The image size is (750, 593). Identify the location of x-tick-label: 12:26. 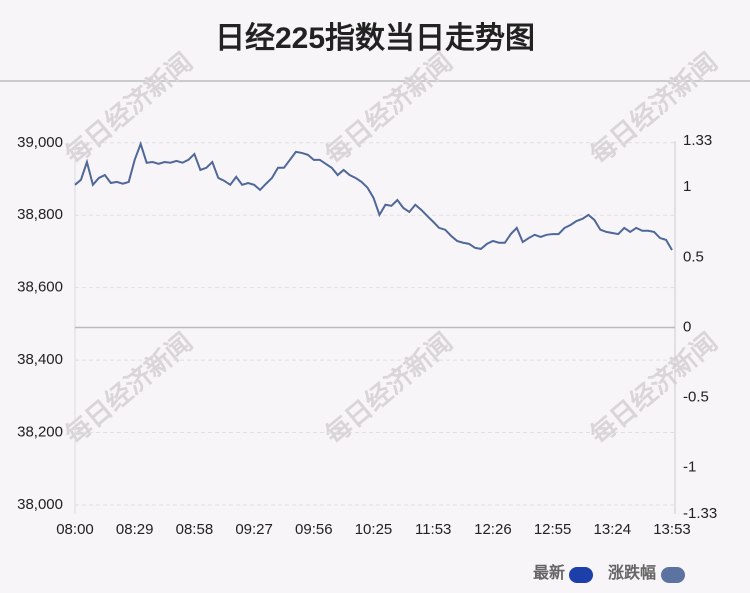
(493, 529).